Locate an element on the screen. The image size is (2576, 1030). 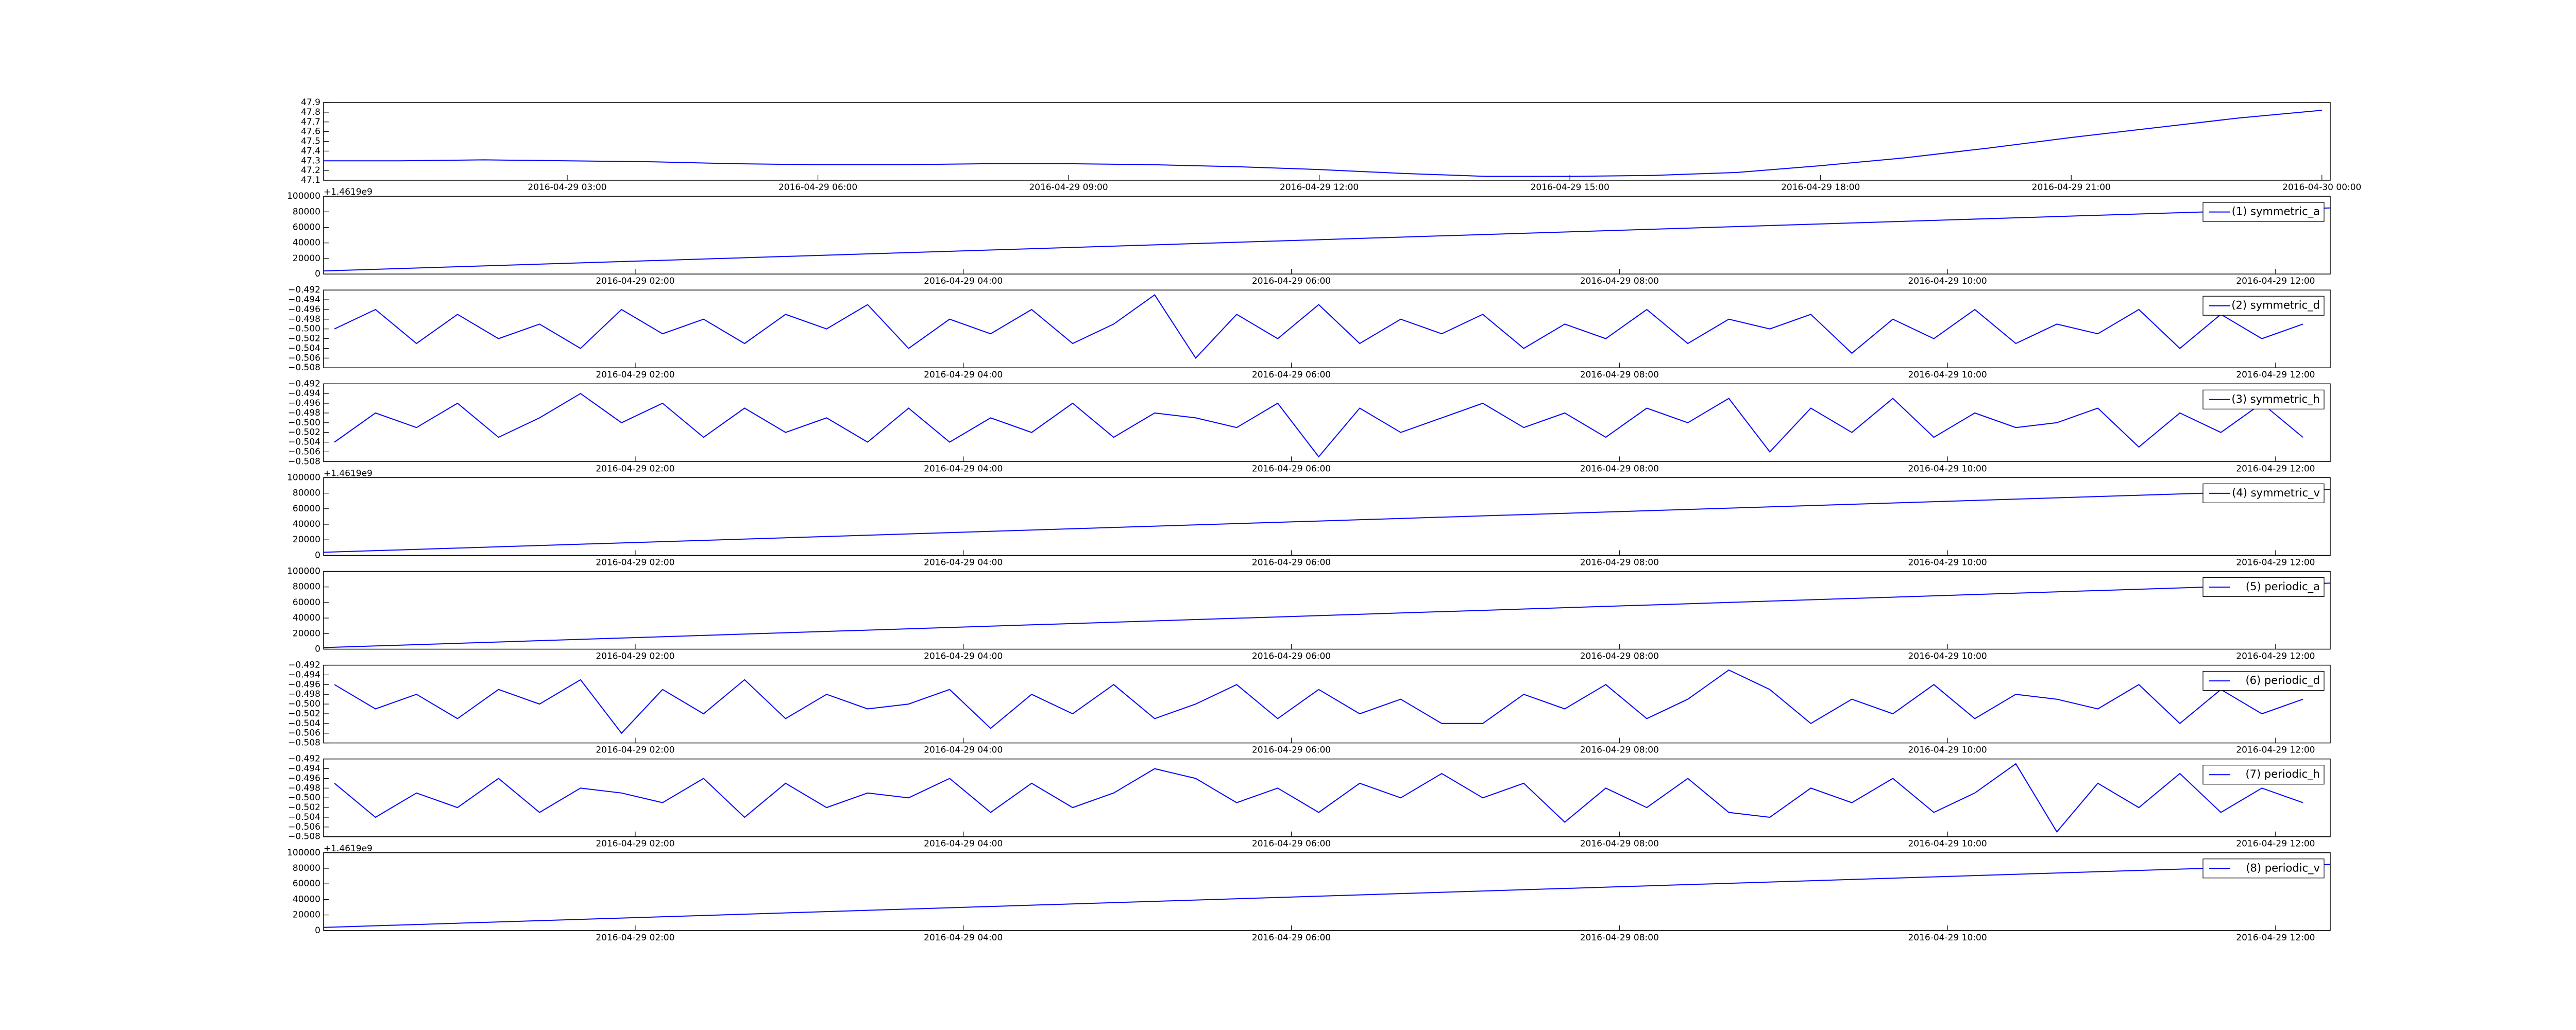
legend-label: (4) symmetric_v is located at coordinates (2276, 493).